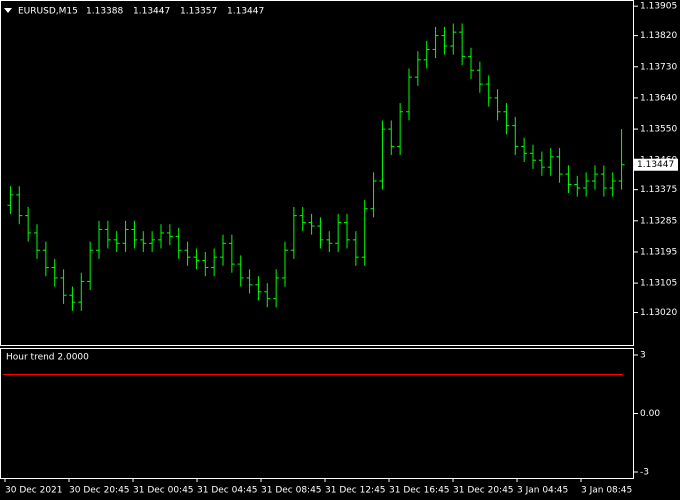 The width and height of the screenshot is (680, 500). I want to click on y-tick-label: 1.13020, so click(658, 313).